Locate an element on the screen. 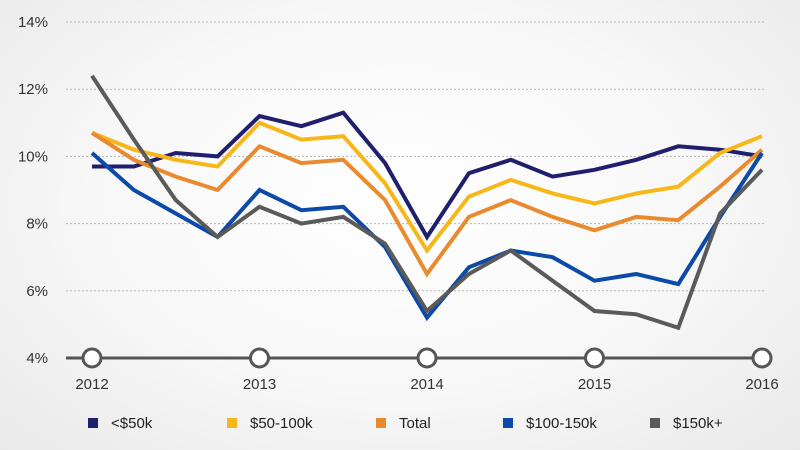  y-tick-label: 6% is located at coordinates (37, 291).